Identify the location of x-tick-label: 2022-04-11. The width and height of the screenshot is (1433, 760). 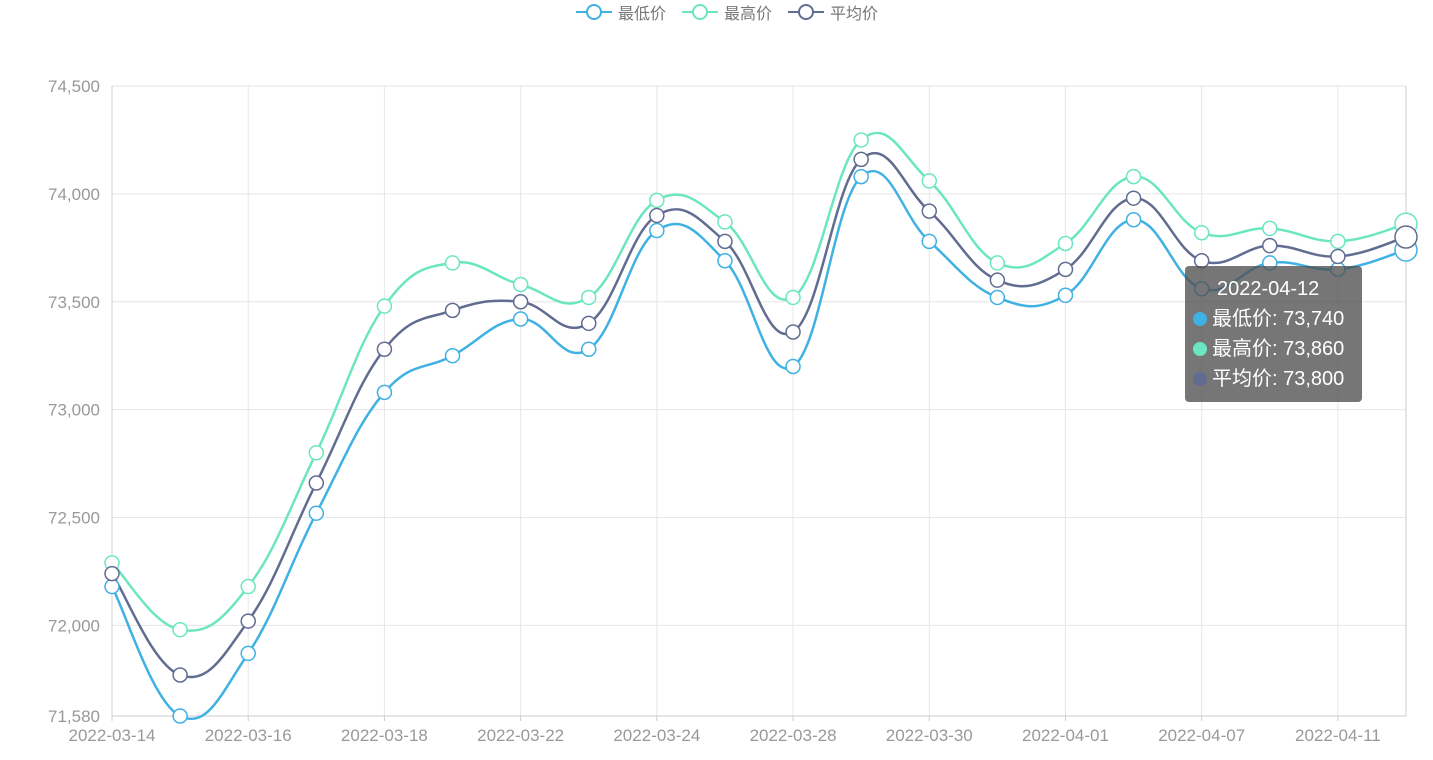
(1338, 735).